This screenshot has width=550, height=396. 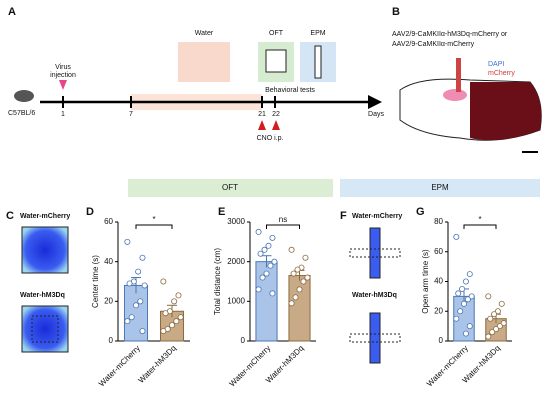 What do you see at coordinates (236, 221) in the screenshot?
I see `y-tick-label: 3000` at bounding box center [236, 221].